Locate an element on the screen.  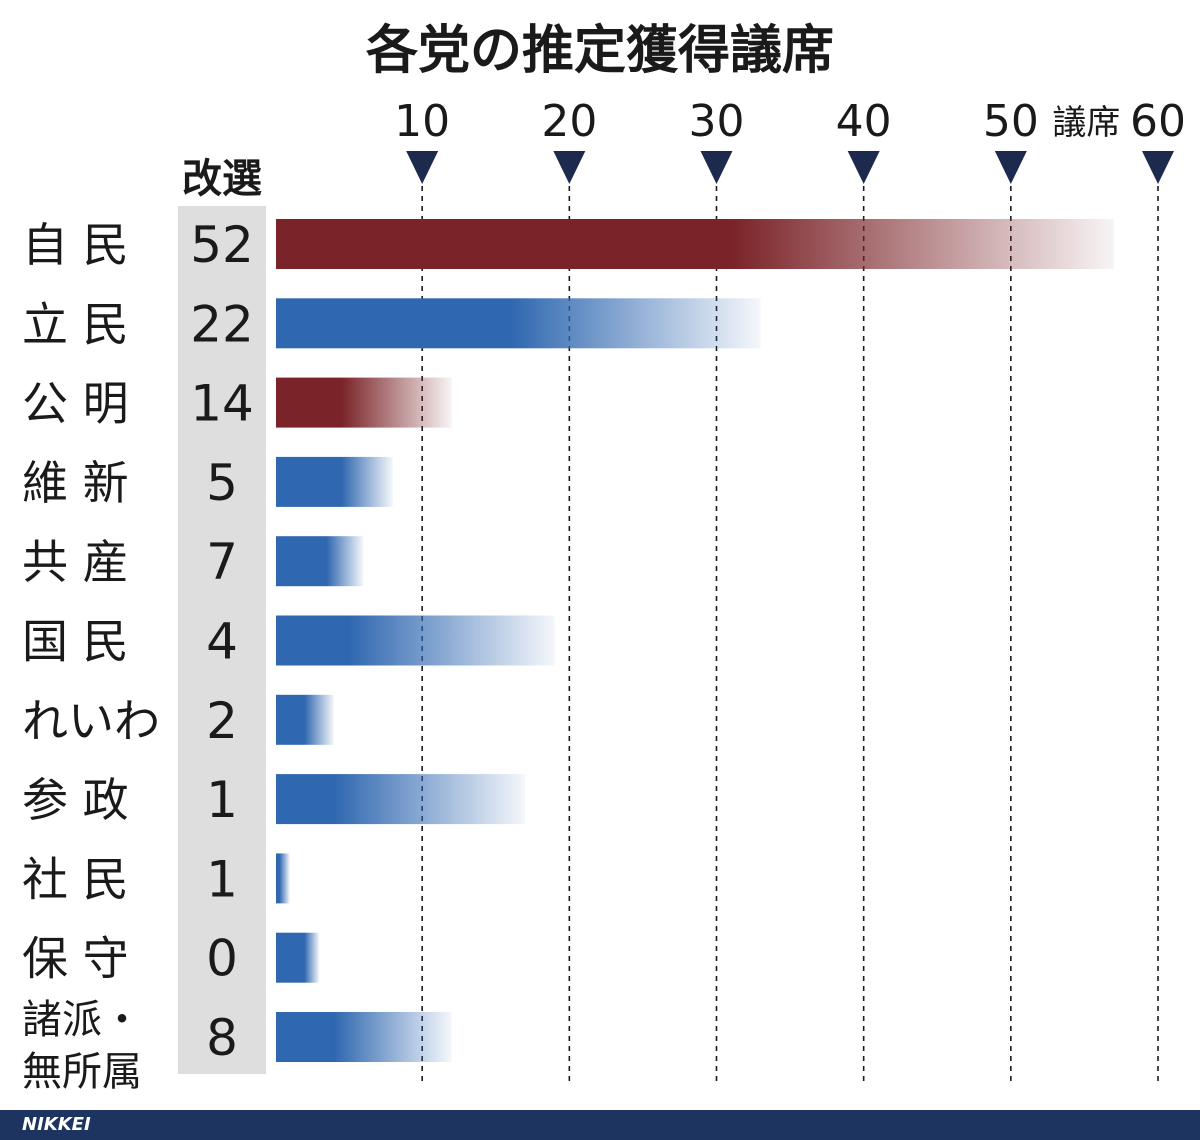
party-label-3: 維 新 is located at coordinates (75, 483).